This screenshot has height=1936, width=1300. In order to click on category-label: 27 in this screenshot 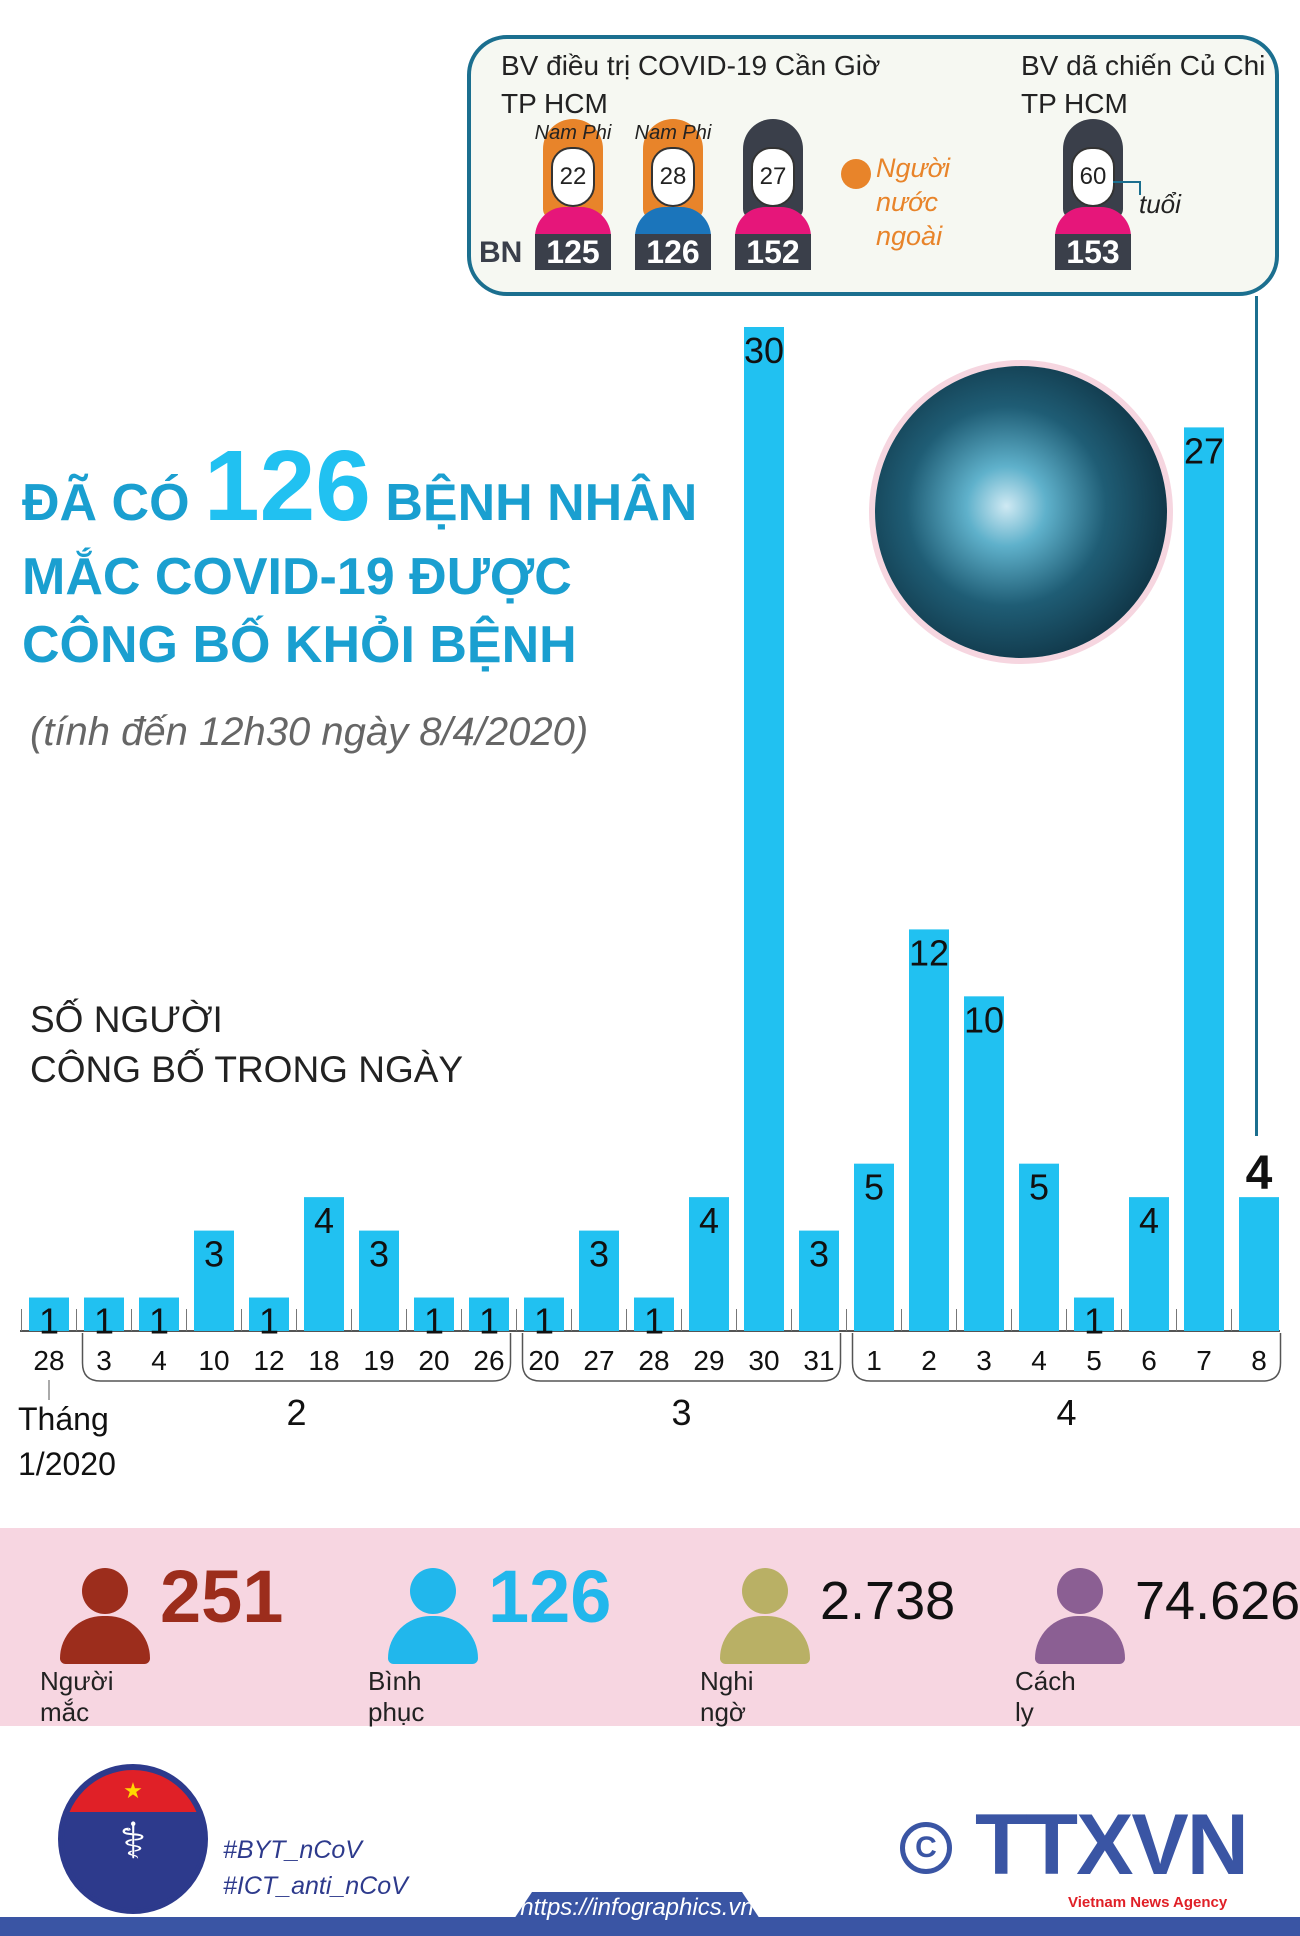, I will do `click(598, 1360)`.